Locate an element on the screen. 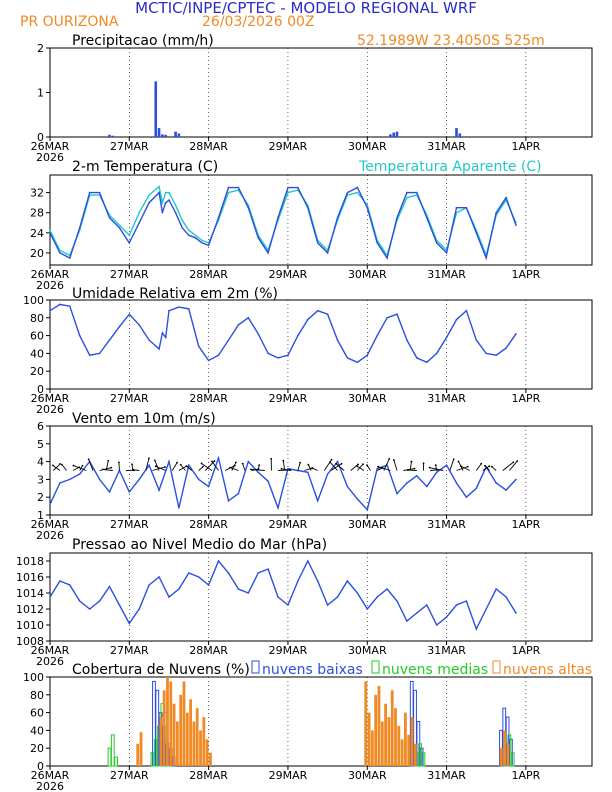 Image resolution: width=612 pixels, height=792 pixels. y-tick-label: 20 is located at coordinates (37, 748).